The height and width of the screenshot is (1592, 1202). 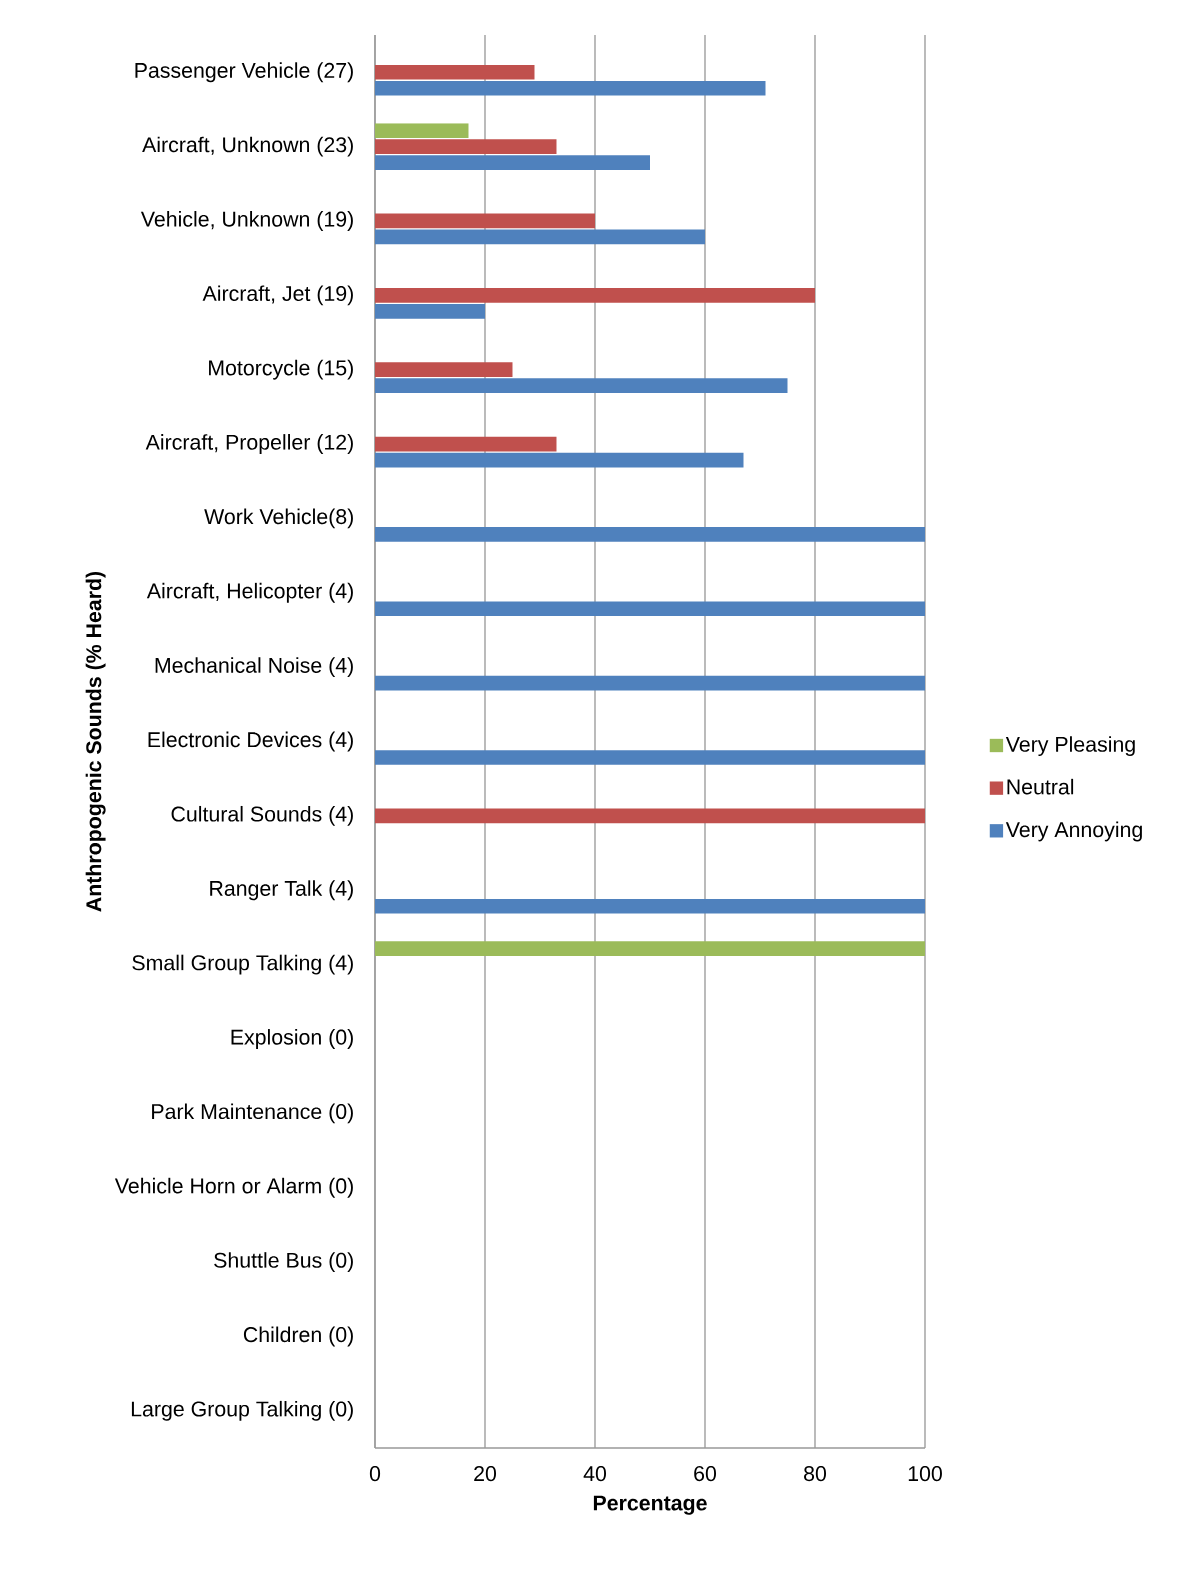 What do you see at coordinates (815, 1474) in the screenshot?
I see `x-tick-label: 80` at bounding box center [815, 1474].